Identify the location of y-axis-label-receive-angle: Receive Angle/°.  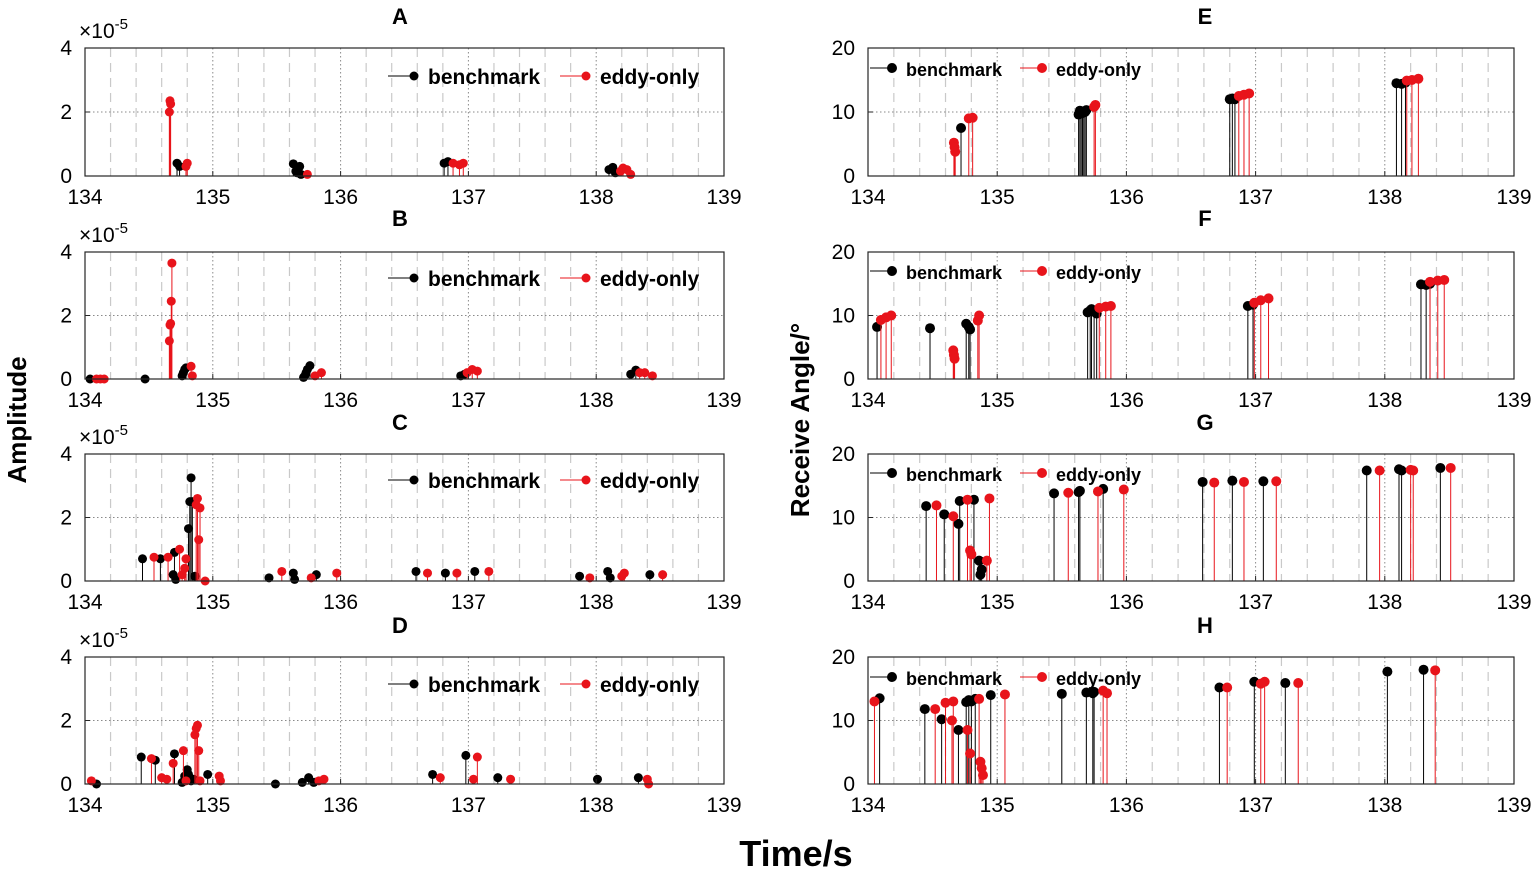
(800, 420).